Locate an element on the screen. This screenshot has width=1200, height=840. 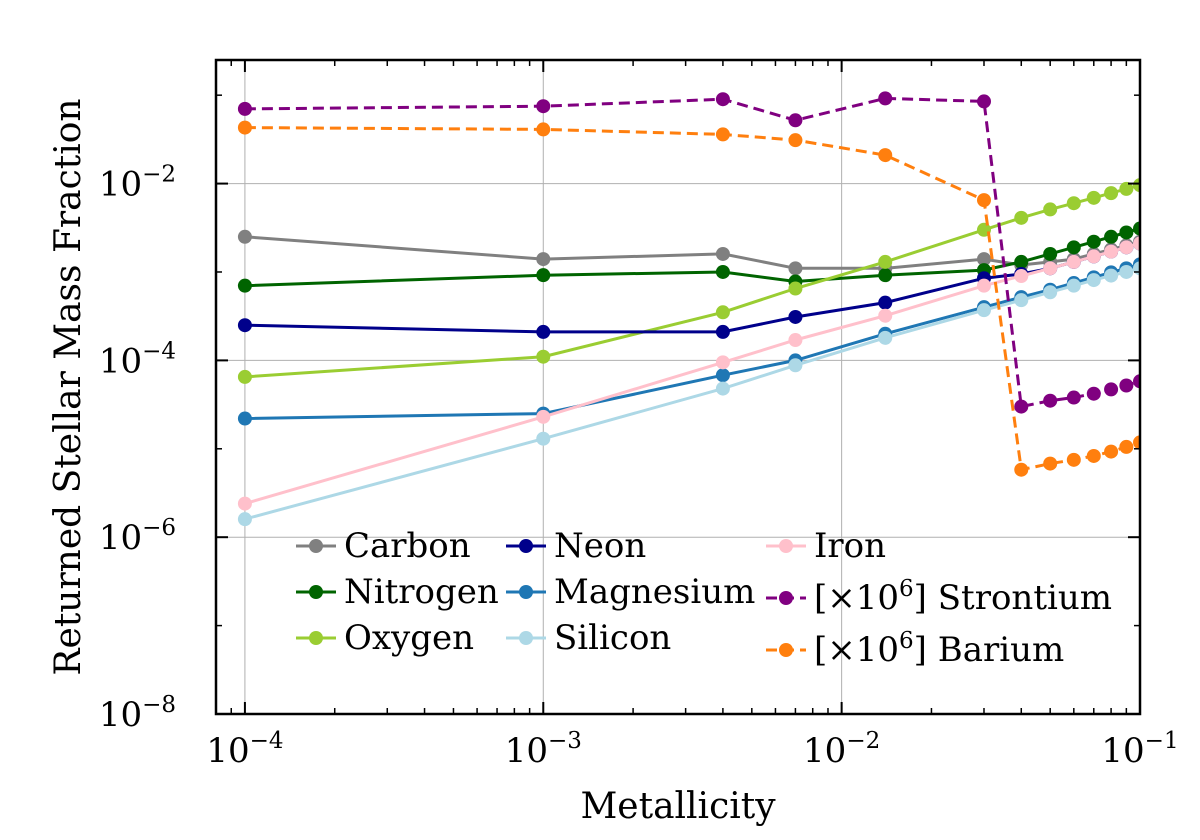
series-nitrogen is located at coordinates (688, 257).